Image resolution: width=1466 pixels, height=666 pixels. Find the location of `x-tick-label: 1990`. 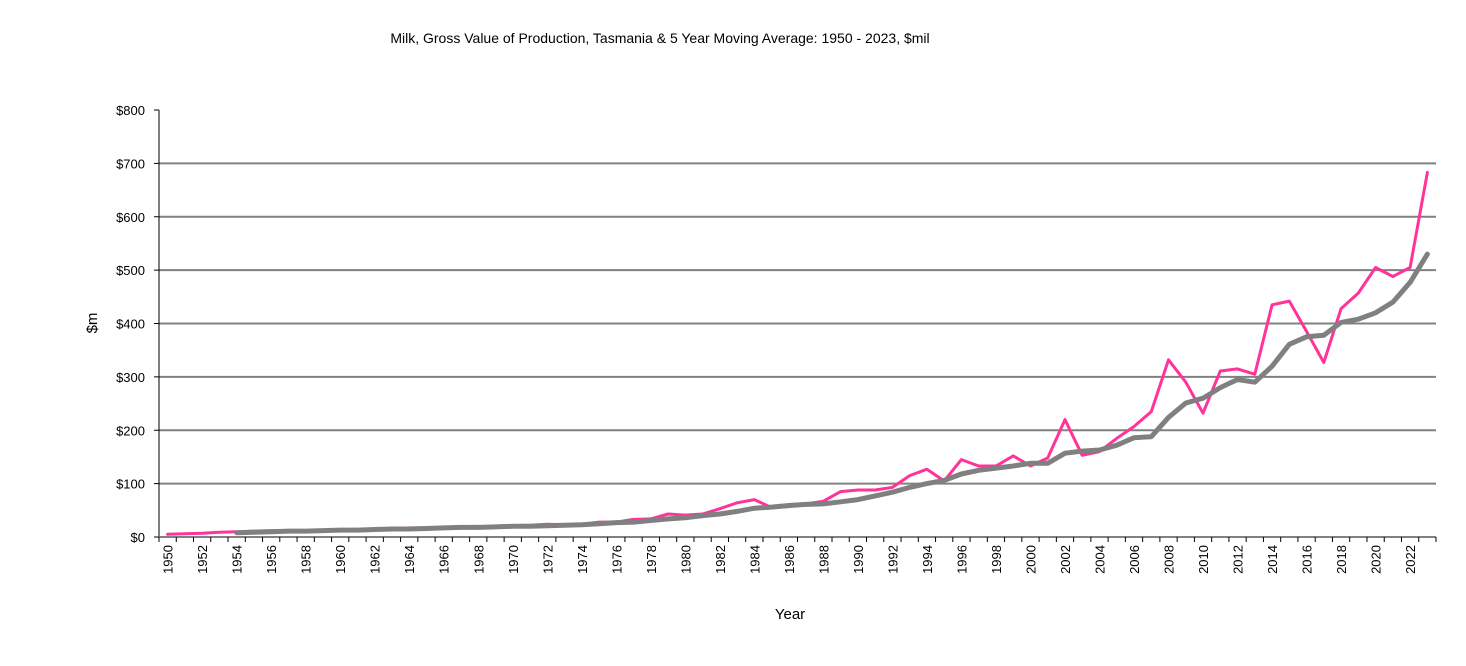

x-tick-label: 1990 is located at coordinates (858, 559).